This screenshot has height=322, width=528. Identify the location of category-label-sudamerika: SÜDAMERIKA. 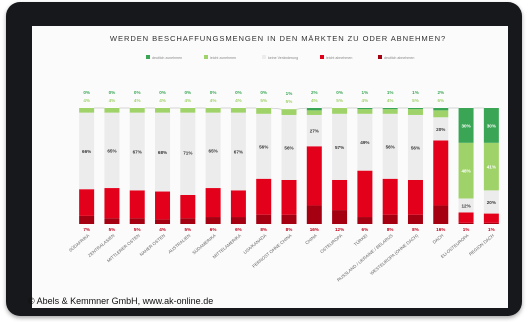
(204, 244).